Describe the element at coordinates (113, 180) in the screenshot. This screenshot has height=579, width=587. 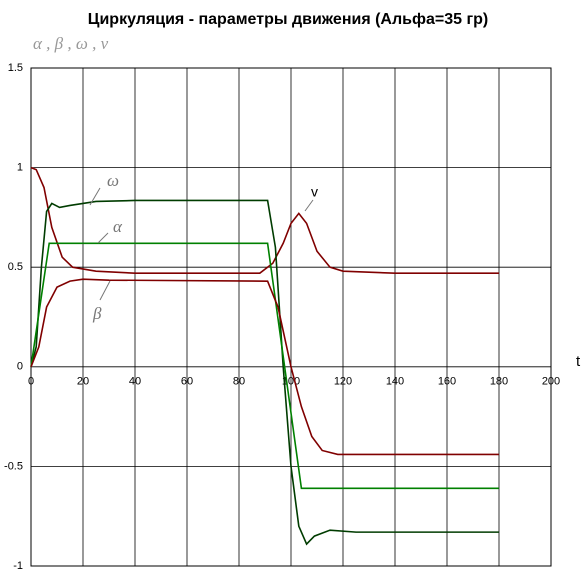
I see `series-label: ω` at that location.